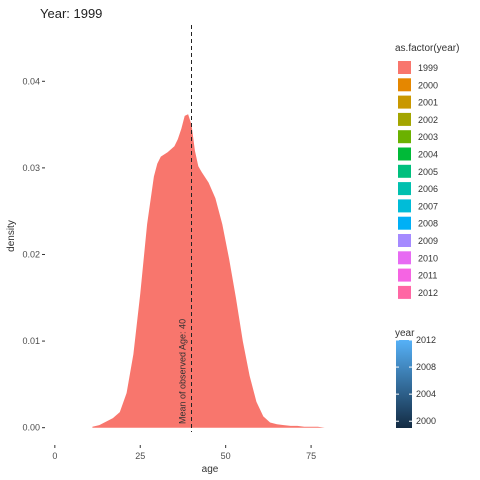 This screenshot has width=480, height=480. What do you see at coordinates (31, 341) in the screenshot?
I see `y-tick-label-1: 0.01` at bounding box center [31, 341].